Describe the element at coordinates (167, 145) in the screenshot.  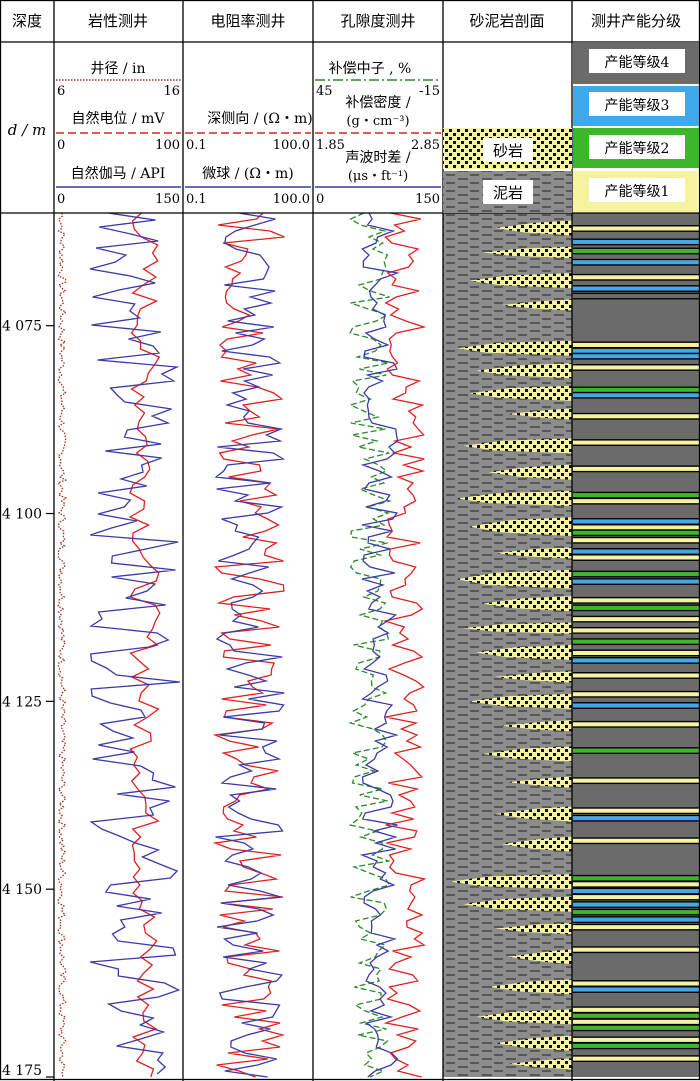
I see `sp-max: 100` at that location.